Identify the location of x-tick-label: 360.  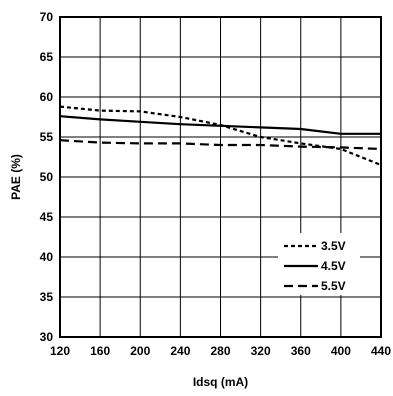
(301, 351).